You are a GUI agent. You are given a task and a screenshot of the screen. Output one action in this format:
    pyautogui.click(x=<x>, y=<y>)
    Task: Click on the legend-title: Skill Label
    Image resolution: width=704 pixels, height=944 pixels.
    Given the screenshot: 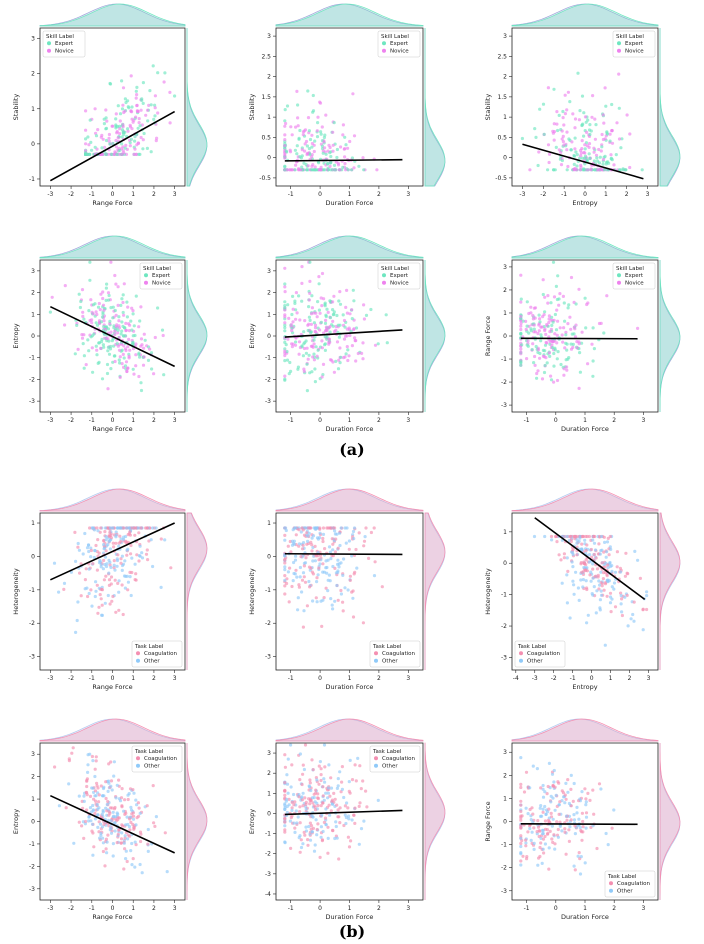 What is the action you would take?
    pyautogui.click(x=395, y=269)
    